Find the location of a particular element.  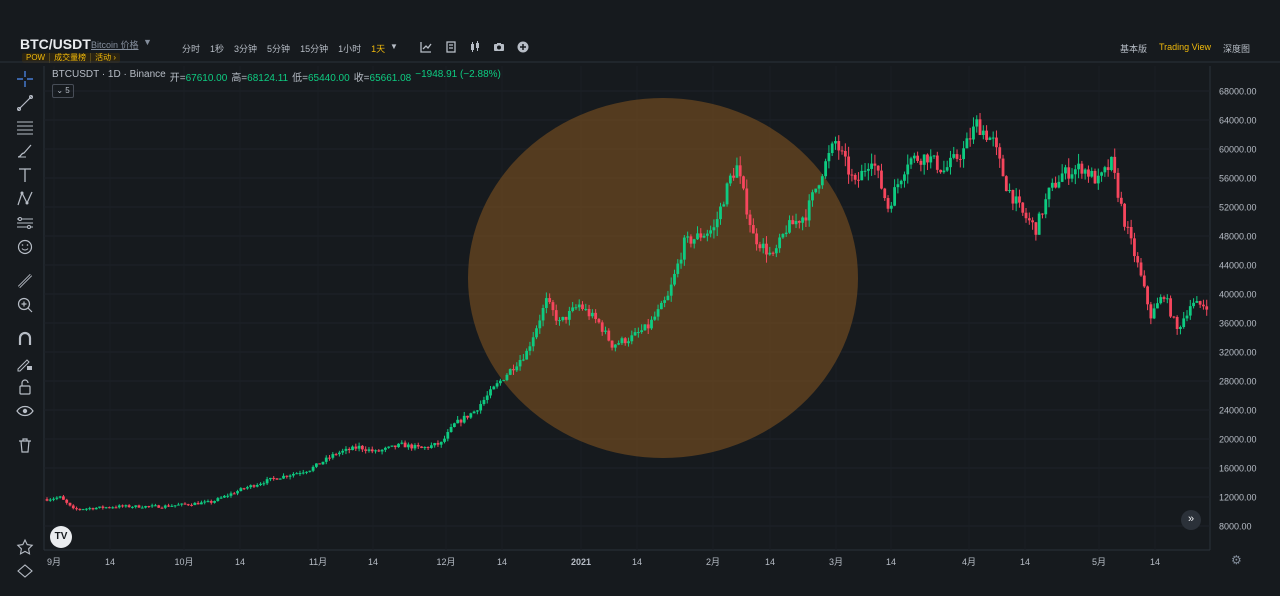

pattern-icon is located at coordinates (25, 199).